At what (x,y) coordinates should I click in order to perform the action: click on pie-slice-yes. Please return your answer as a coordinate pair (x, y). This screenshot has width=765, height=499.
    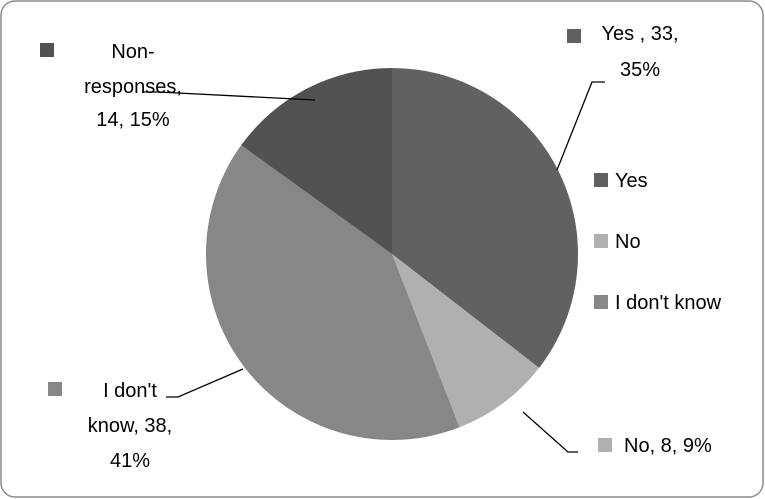
    Looking at the image, I should click on (485, 218).